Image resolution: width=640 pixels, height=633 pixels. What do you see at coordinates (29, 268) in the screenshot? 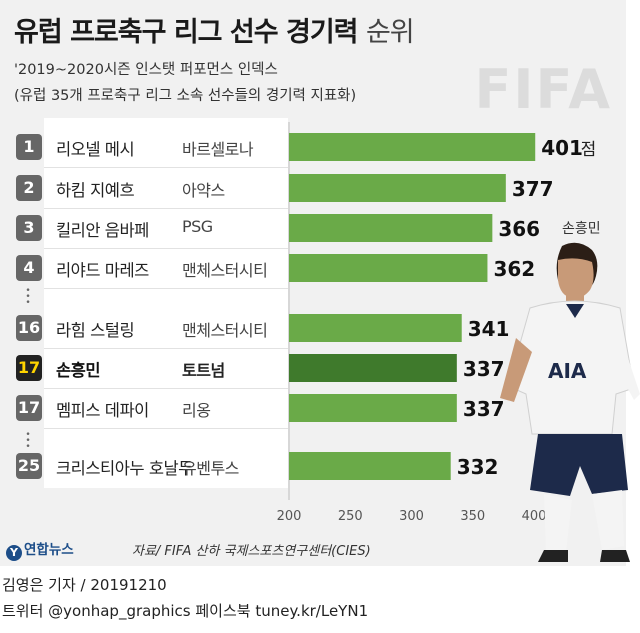
I see `rank-badge: 4` at bounding box center [29, 268].